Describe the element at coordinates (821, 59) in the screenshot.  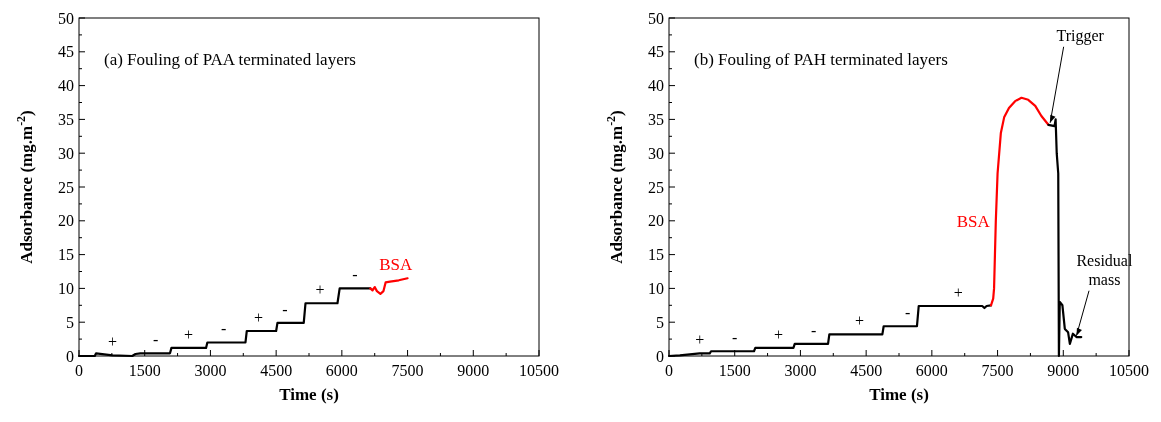
I see `text: (b) Fouling of PAH terminated layers` at that location.